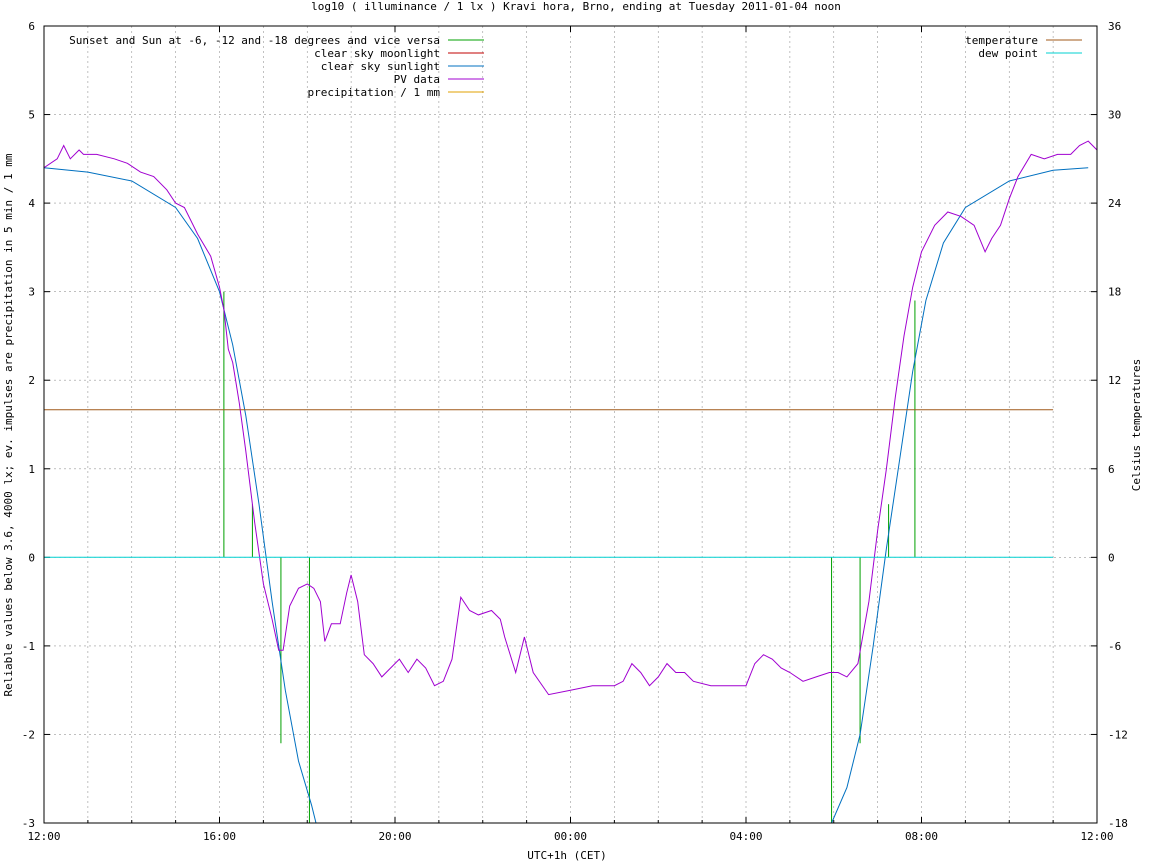 The height and width of the screenshot is (863, 1151). I want to click on x-tick-label: 04:00, so click(745, 836).